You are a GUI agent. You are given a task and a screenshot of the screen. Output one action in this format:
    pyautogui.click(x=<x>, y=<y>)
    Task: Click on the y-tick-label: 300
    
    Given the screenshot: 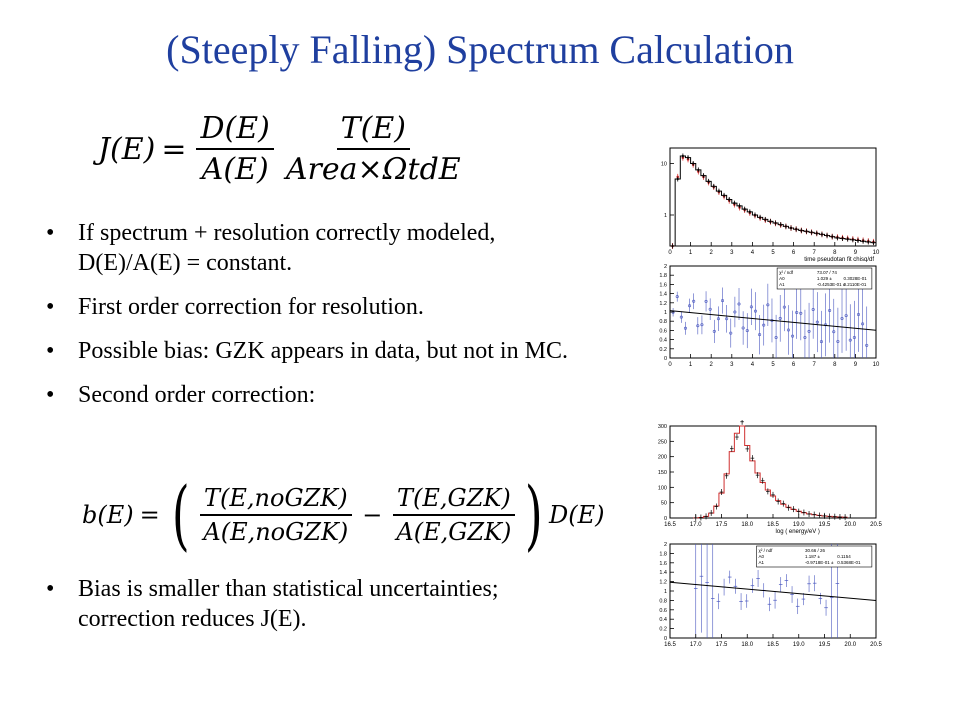 What is the action you would take?
    pyautogui.click(x=662, y=427)
    